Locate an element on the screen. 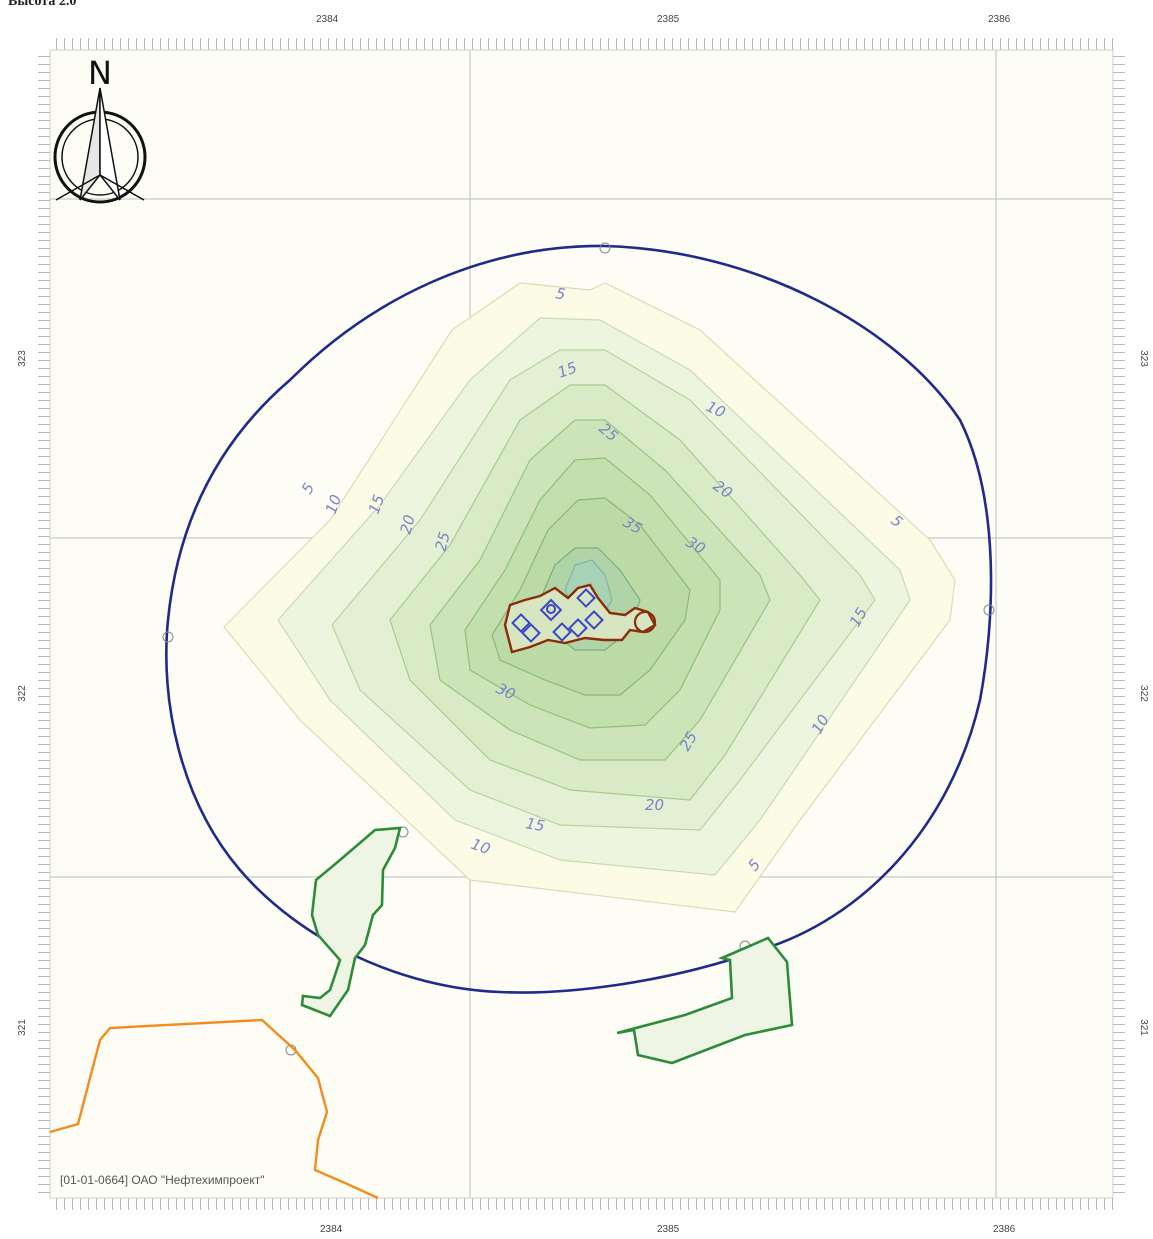  orange-boundary-line is located at coordinates (214, 1109).